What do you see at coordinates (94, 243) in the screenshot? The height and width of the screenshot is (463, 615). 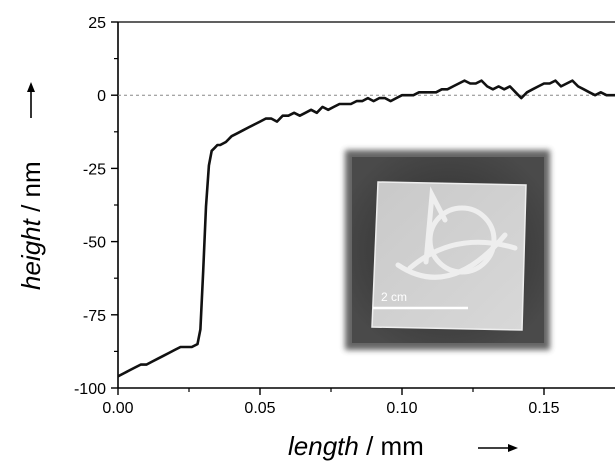 I see `y-tick-label: -50` at bounding box center [94, 243].